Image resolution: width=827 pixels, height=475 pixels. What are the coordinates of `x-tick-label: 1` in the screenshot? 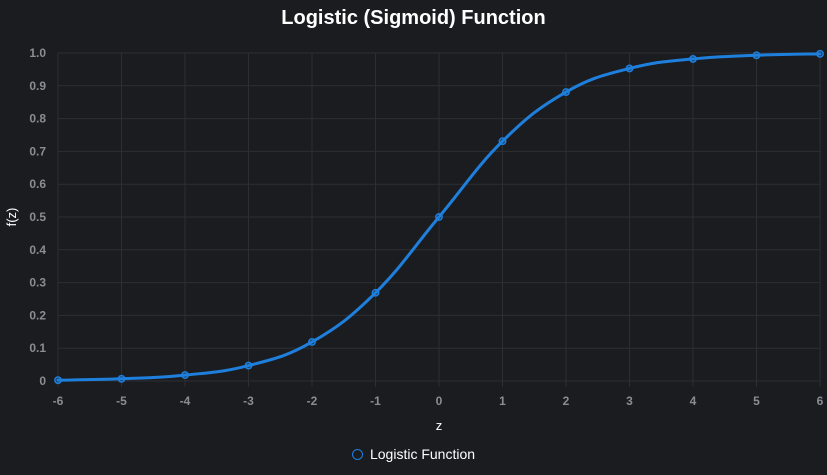 It's located at (502, 401).